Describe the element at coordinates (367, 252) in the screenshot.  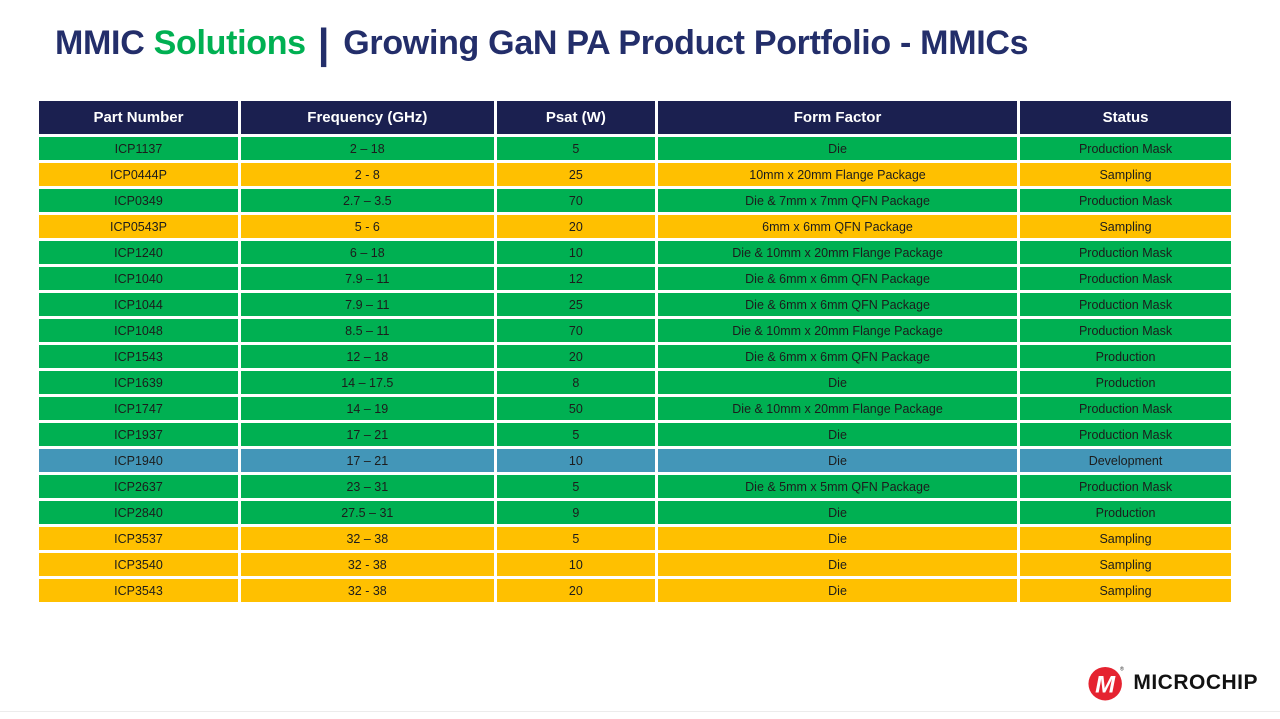
I see `cell-frequency: 6 – 18` at that location.